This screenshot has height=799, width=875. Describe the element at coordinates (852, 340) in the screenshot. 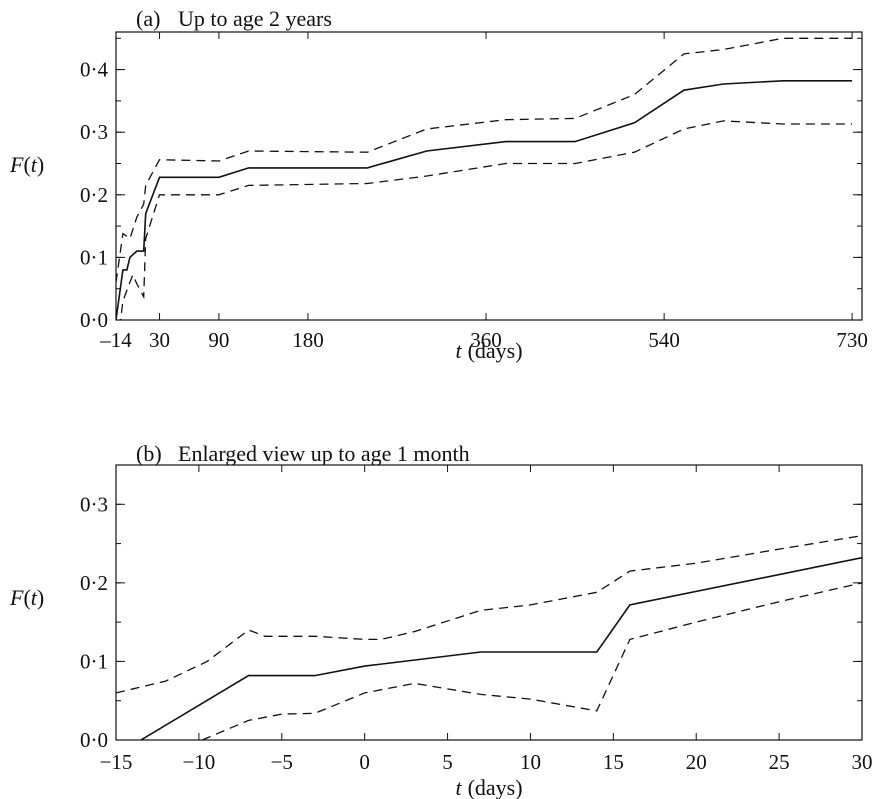

I see `x-tick-label: 730` at that location.